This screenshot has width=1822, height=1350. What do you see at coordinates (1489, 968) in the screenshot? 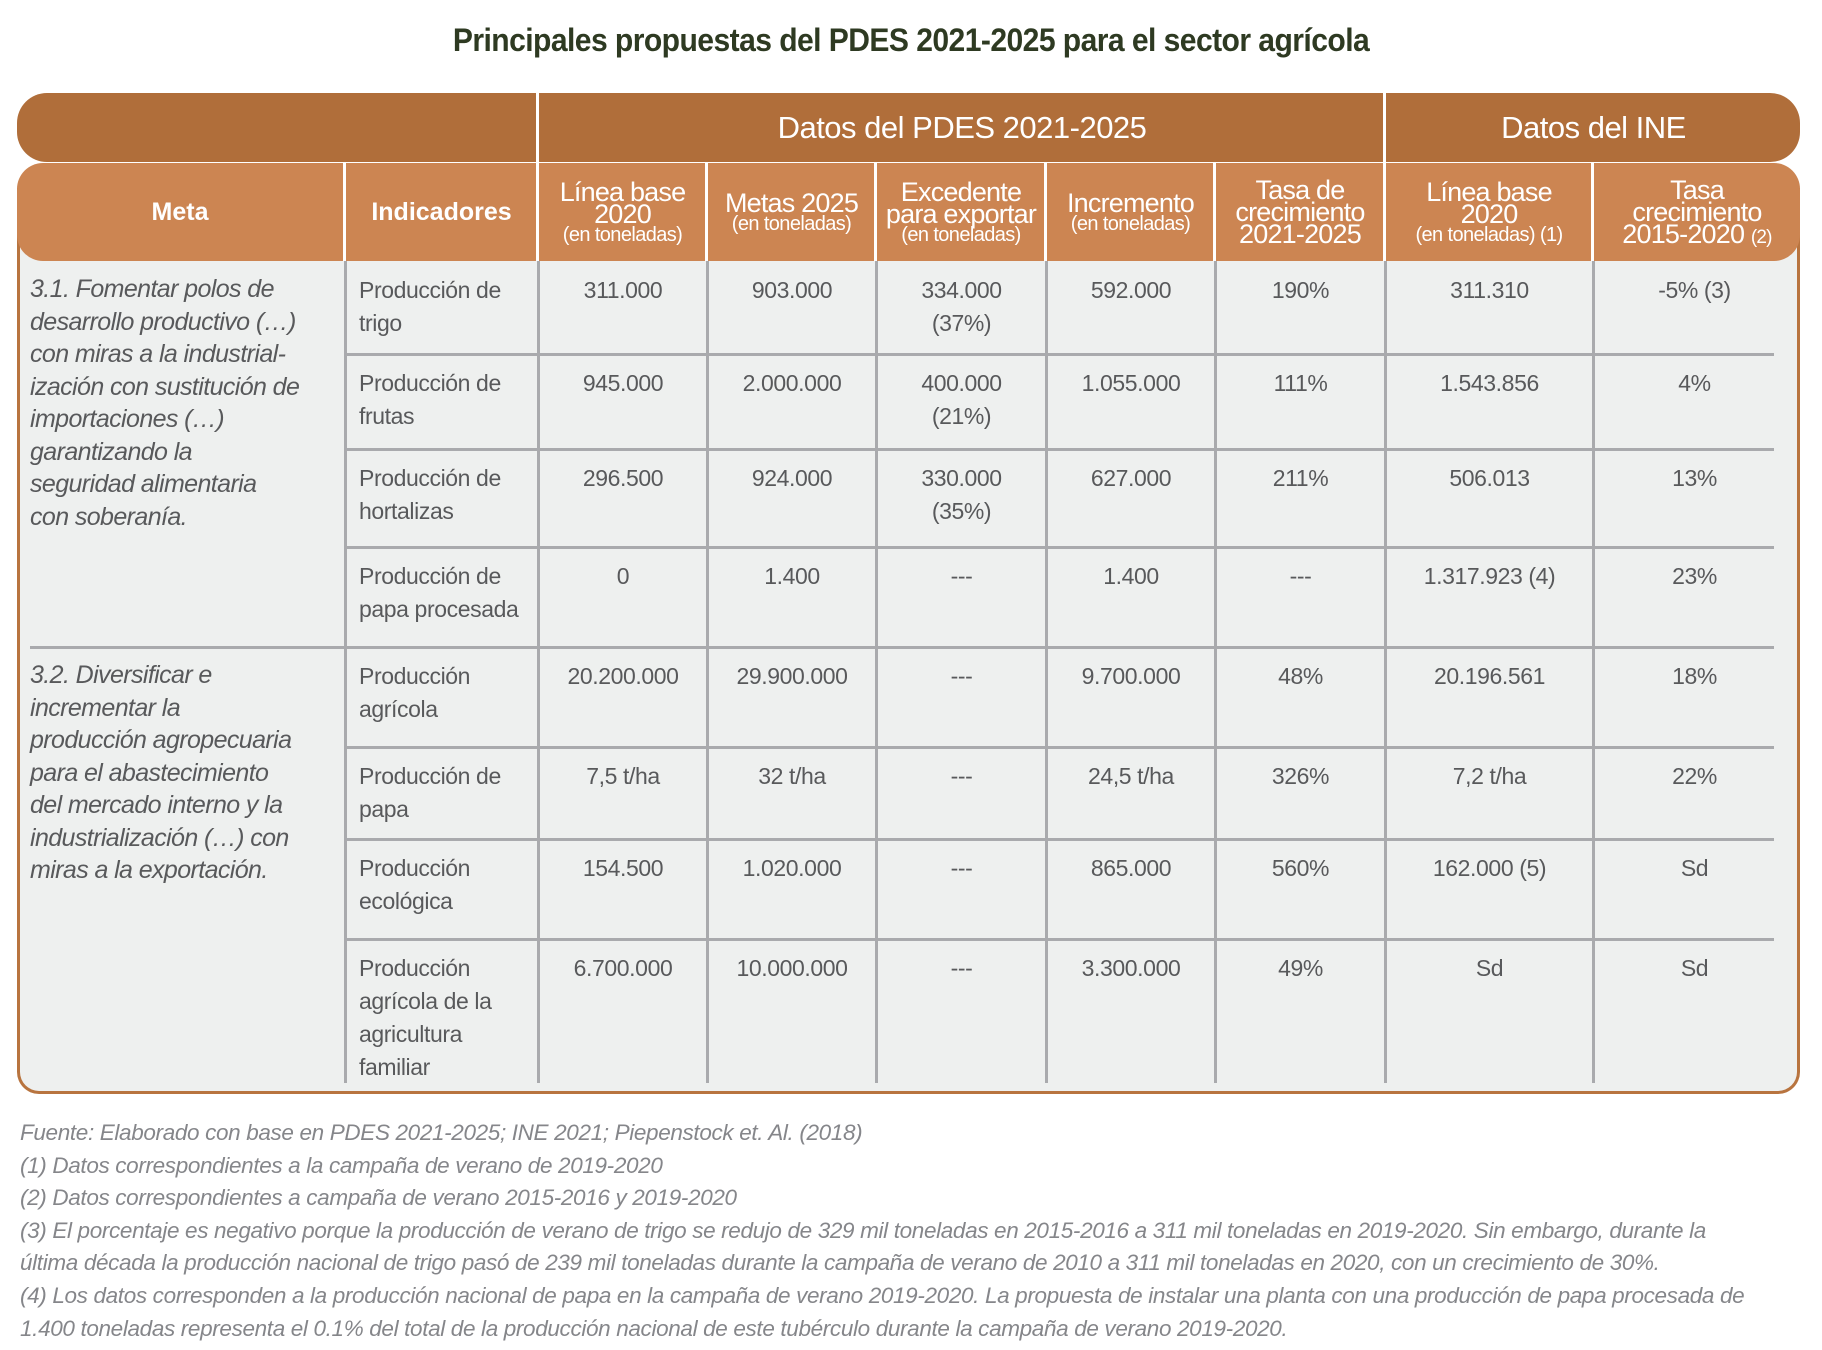
I see `table-cell-ine-base: Sd` at bounding box center [1489, 968].